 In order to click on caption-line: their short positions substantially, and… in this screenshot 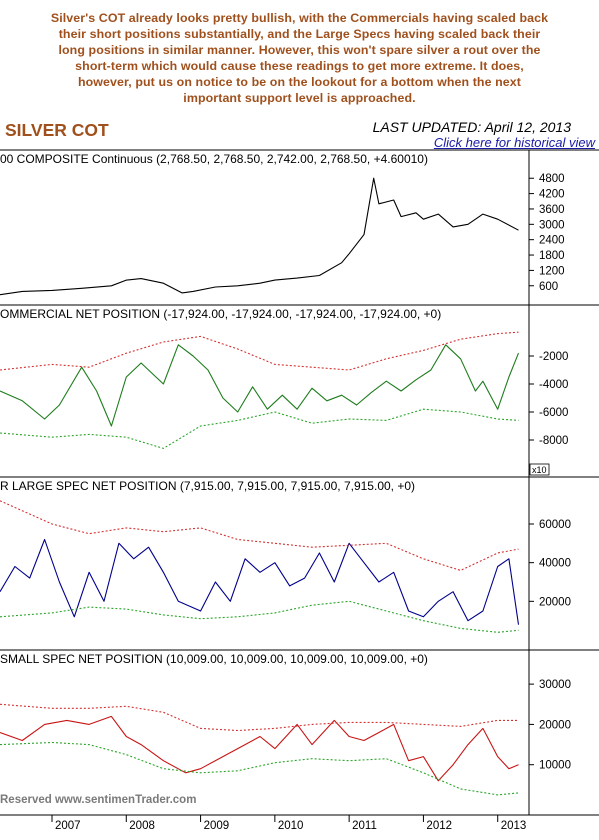, I will do `click(299, 34)`.